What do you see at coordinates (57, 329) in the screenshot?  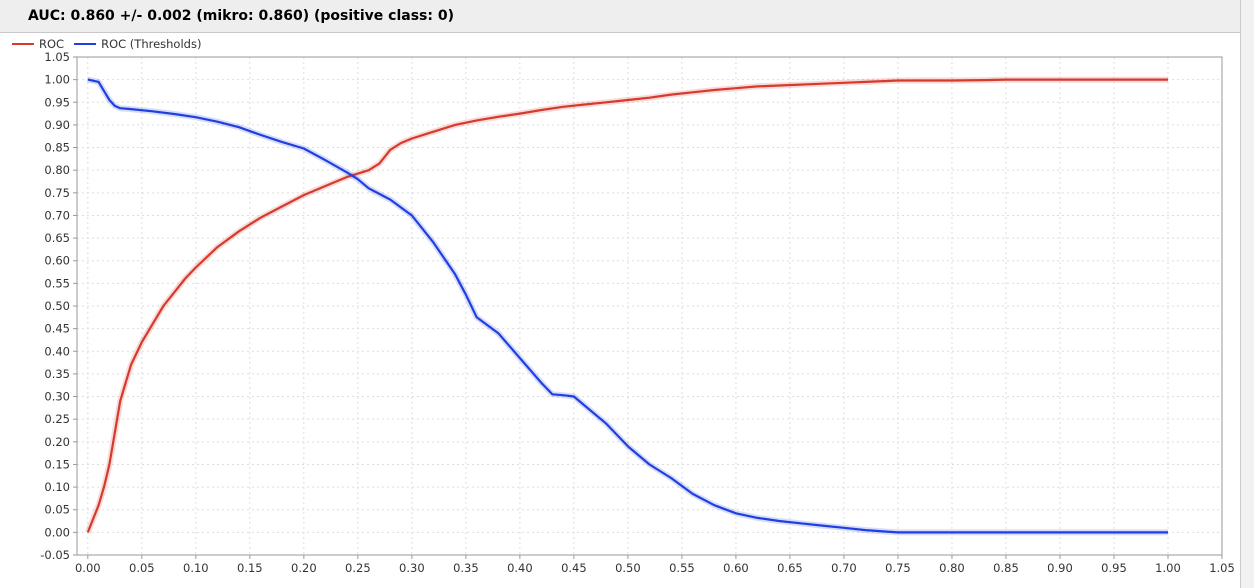 I see `y-tick-label: 0.45` at bounding box center [57, 329].